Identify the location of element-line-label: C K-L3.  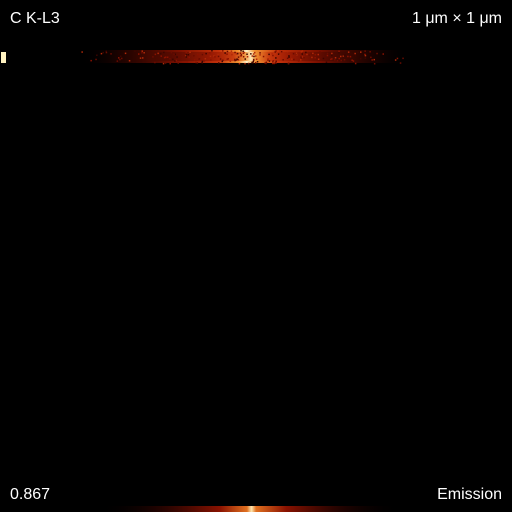
(35, 18).